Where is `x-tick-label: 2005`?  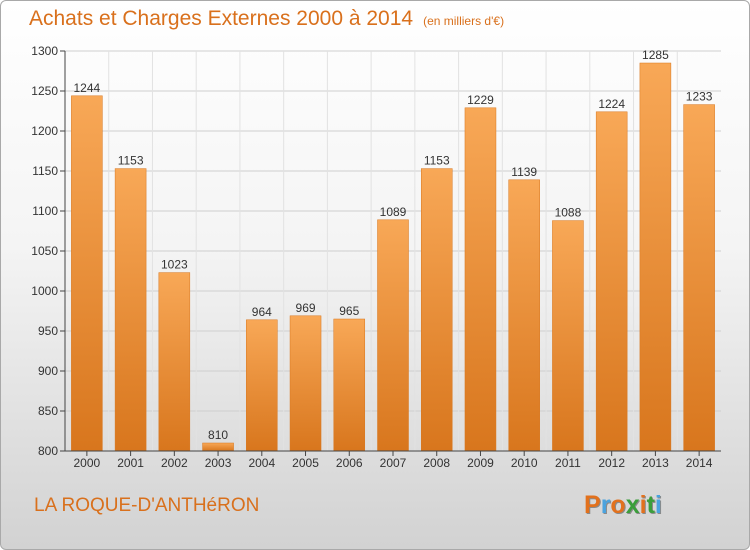 x-tick-label: 2005 is located at coordinates (305, 463).